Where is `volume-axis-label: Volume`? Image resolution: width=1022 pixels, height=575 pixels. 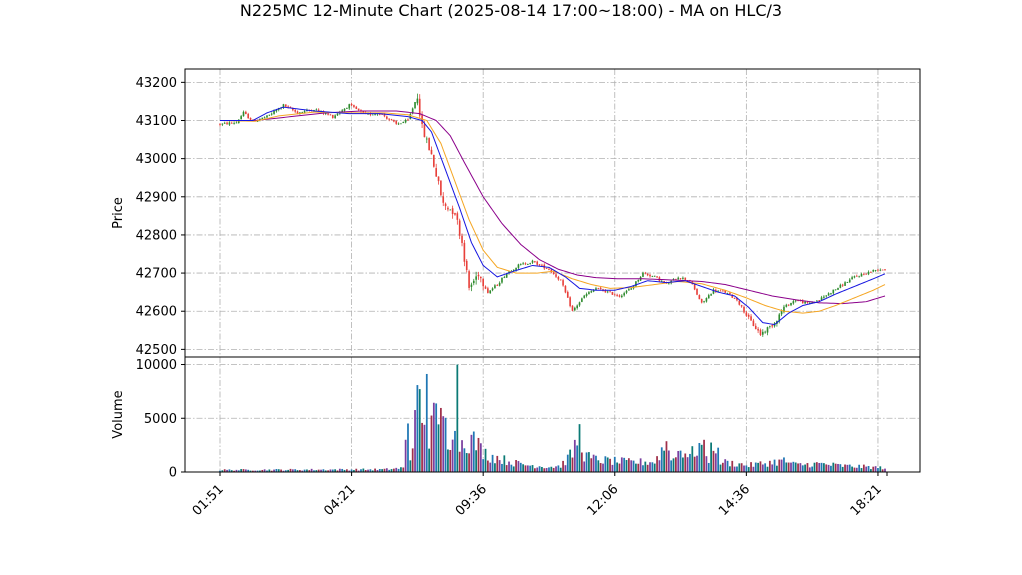
volume-axis-label: Volume is located at coordinates (118, 414).